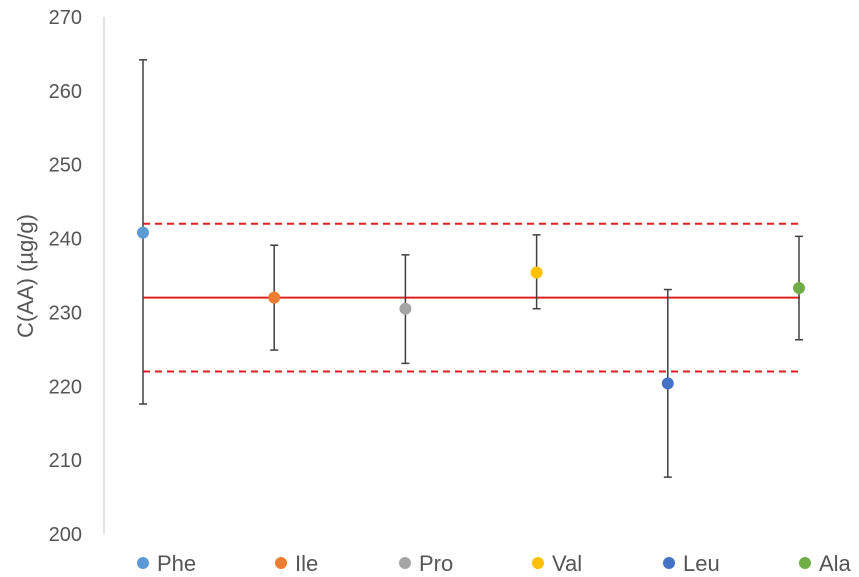 This screenshot has height=577, width=859. I want to click on legend-item-phe: Phe, so click(166, 563).